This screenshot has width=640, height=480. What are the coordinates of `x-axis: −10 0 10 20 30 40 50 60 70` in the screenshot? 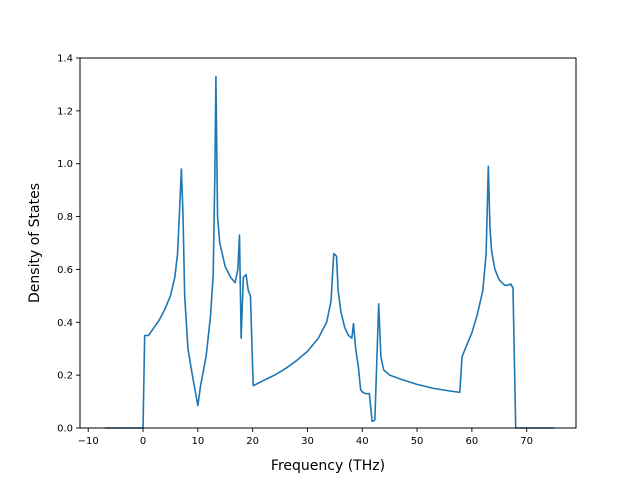 It's located at (305, 437).